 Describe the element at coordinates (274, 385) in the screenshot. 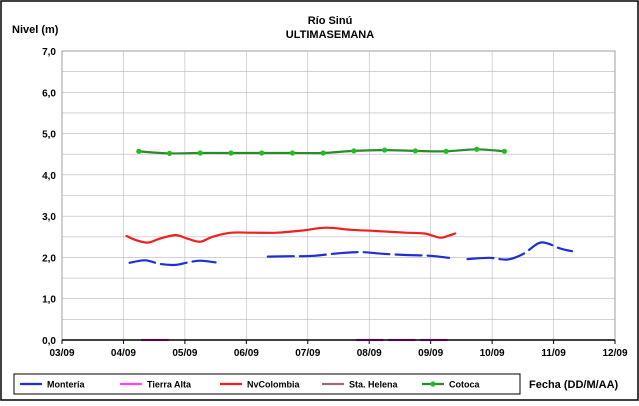

I see `legend-label-nvcolombia: NvColombia` at that location.